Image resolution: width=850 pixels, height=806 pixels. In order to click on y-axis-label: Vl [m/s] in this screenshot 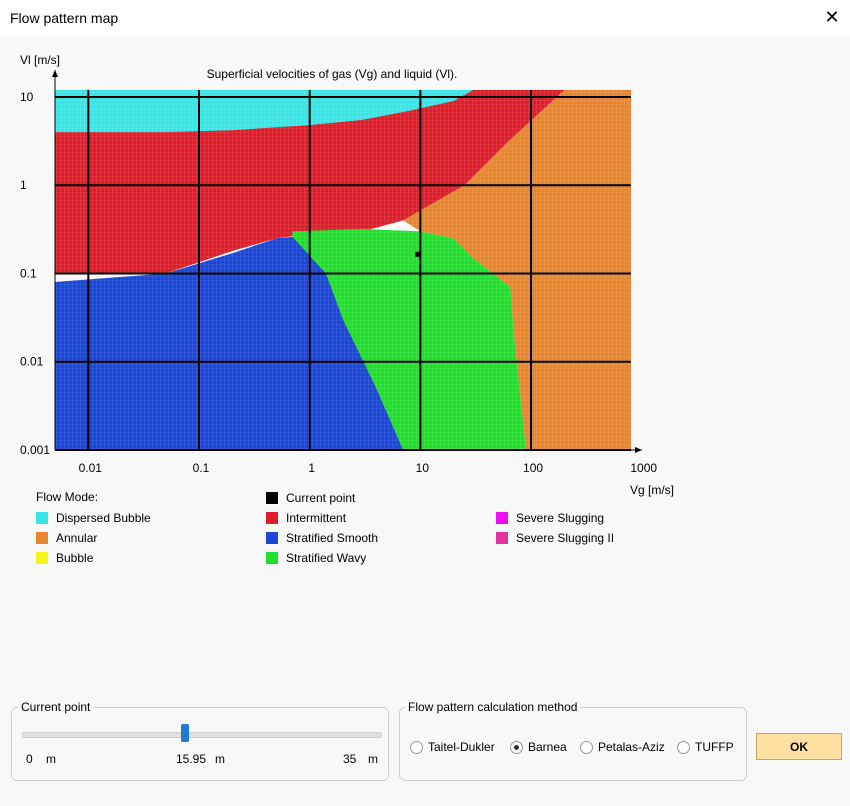, I will do `click(40, 60)`.